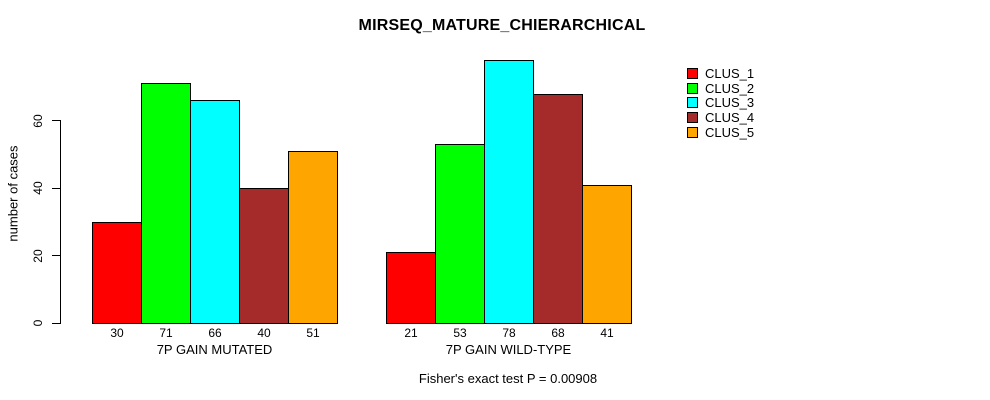 This screenshot has width=990, height=400. What do you see at coordinates (730, 73) in the screenshot?
I see `legend-label: CLUS_1` at bounding box center [730, 73].